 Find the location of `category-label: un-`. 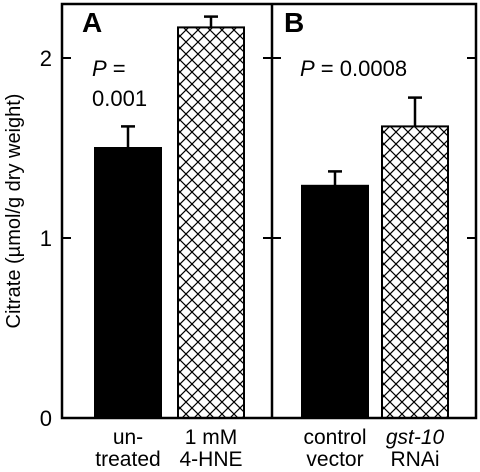

category-label: un- is located at coordinates (128, 437).